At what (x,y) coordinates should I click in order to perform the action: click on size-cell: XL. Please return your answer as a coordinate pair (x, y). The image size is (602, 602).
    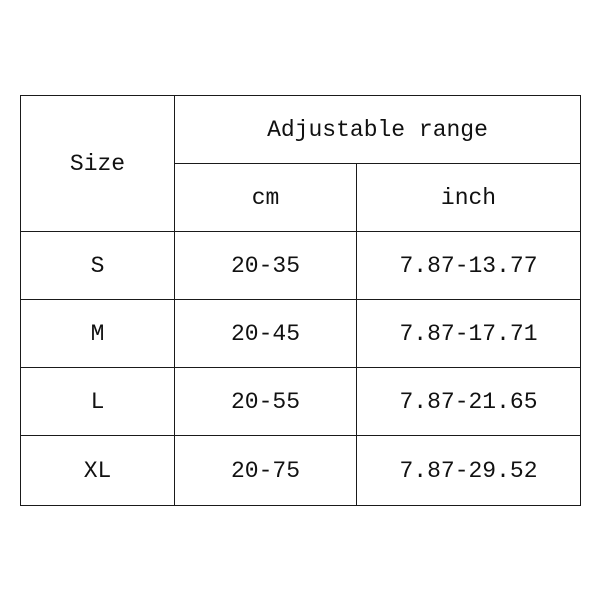
    Looking at the image, I should click on (97, 470).